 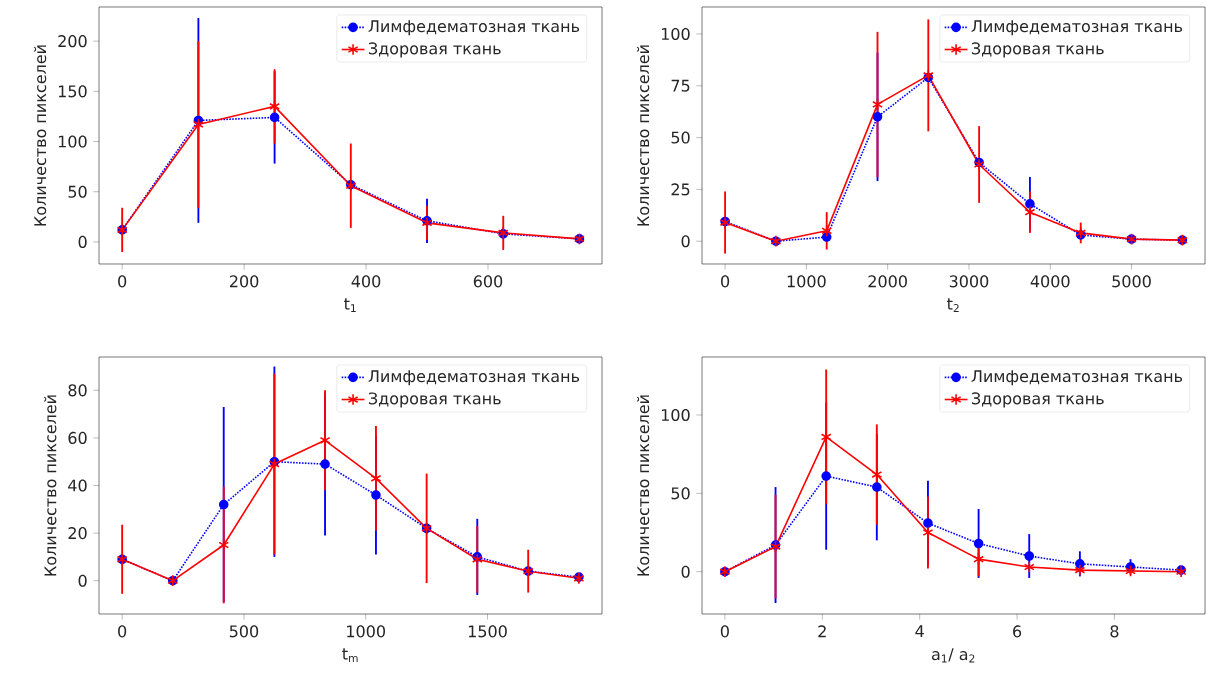 I want to click on x-tick-label: 1500, so click(x=487, y=631).